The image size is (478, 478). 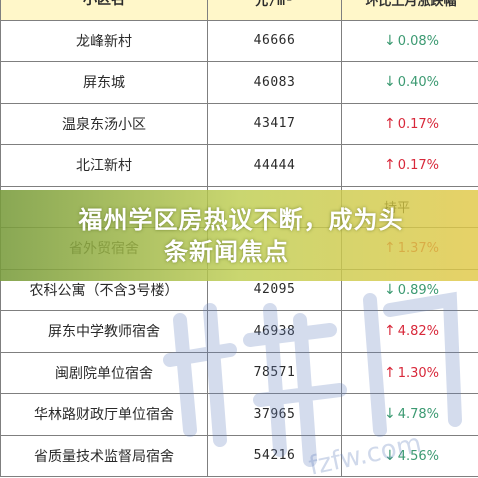 I want to click on table-row: 屏东中学教师宿舍 46938 ↑ 4.82%, so click(x=239, y=331).